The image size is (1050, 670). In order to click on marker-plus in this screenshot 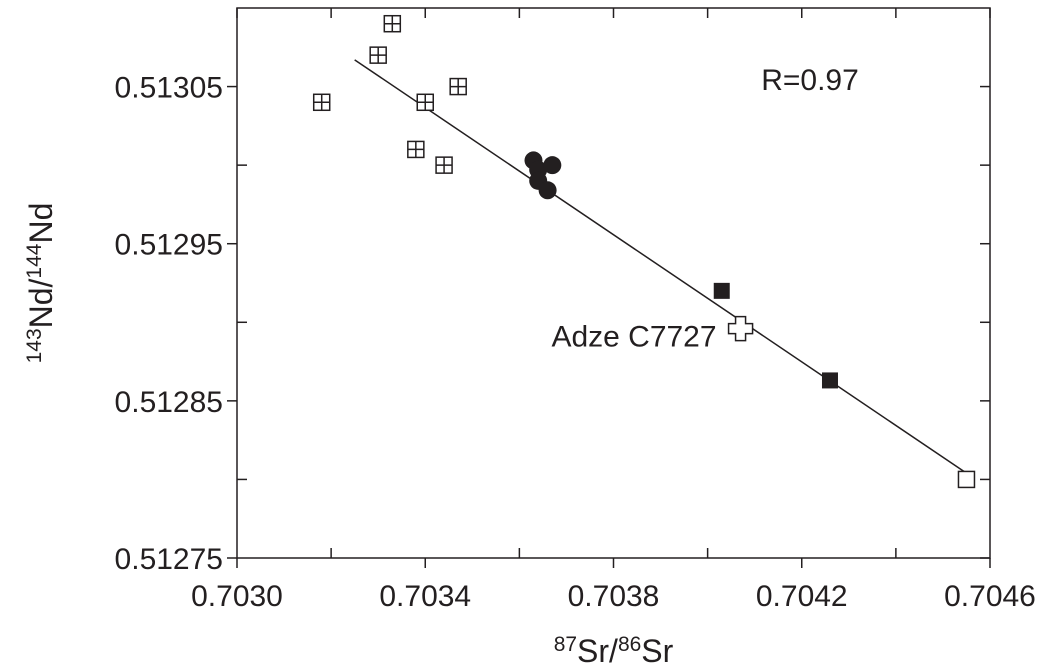, I will do `click(740, 328)`.